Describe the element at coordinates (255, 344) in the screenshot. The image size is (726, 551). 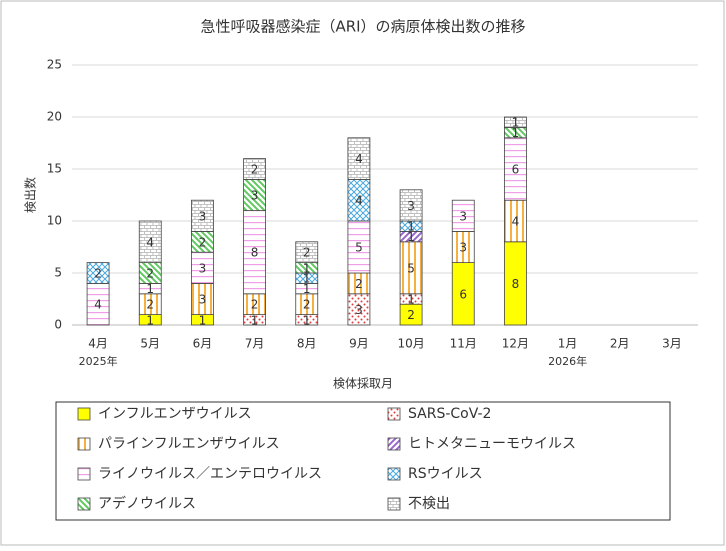
I see `x-tick-label: 7月` at that location.